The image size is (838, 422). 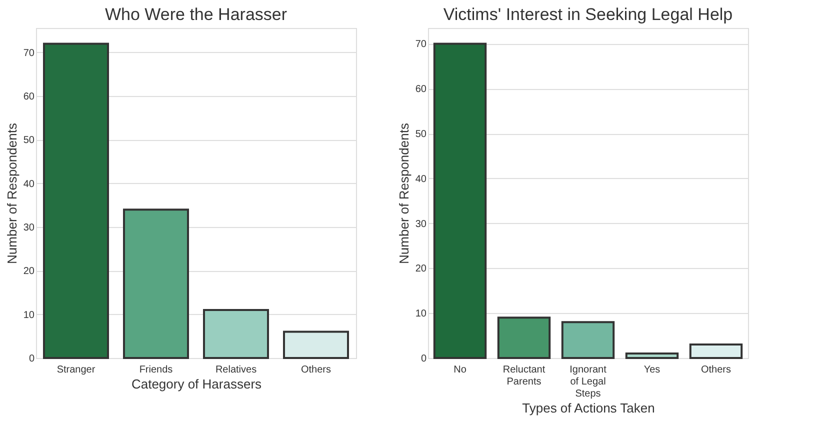 I want to click on chart-title: Victims' Interest in Seeking Legal Help, so click(x=588, y=14).